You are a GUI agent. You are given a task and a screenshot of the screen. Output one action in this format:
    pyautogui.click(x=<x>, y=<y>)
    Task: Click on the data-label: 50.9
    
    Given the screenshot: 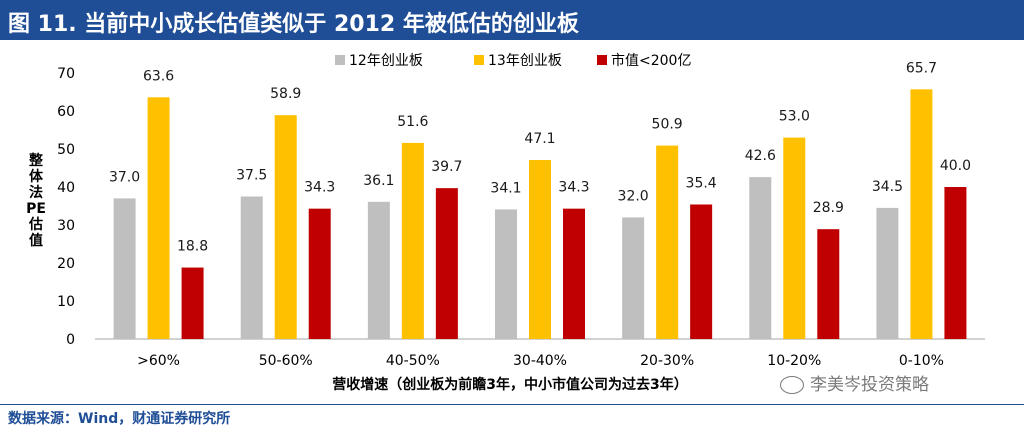 What is the action you would take?
    pyautogui.click(x=667, y=125)
    